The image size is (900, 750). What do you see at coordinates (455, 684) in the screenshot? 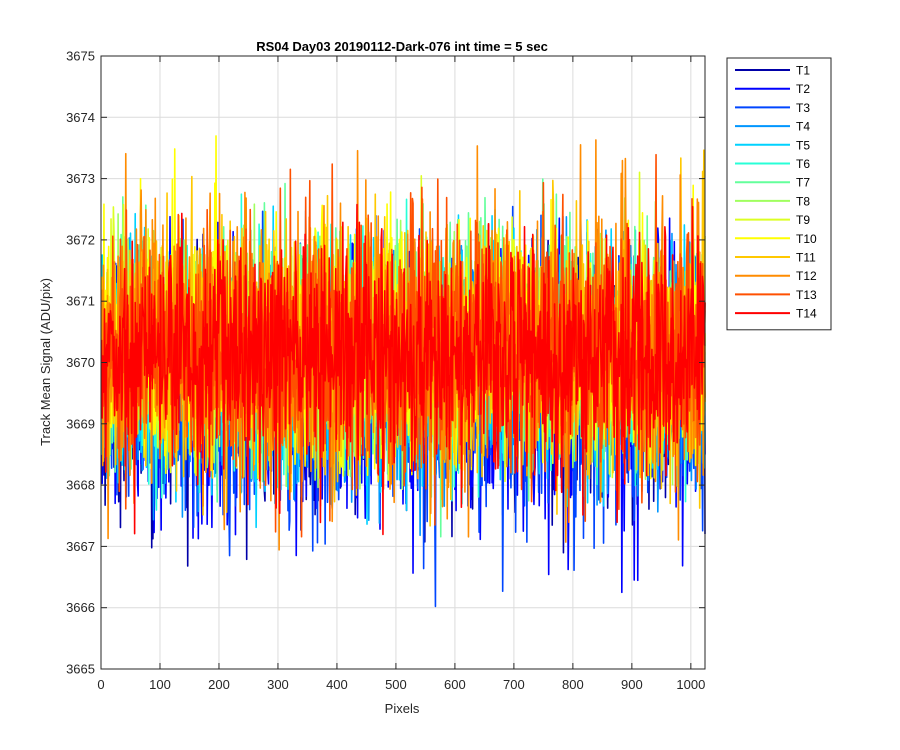
I see `x-tick-label: 600` at bounding box center [455, 684].